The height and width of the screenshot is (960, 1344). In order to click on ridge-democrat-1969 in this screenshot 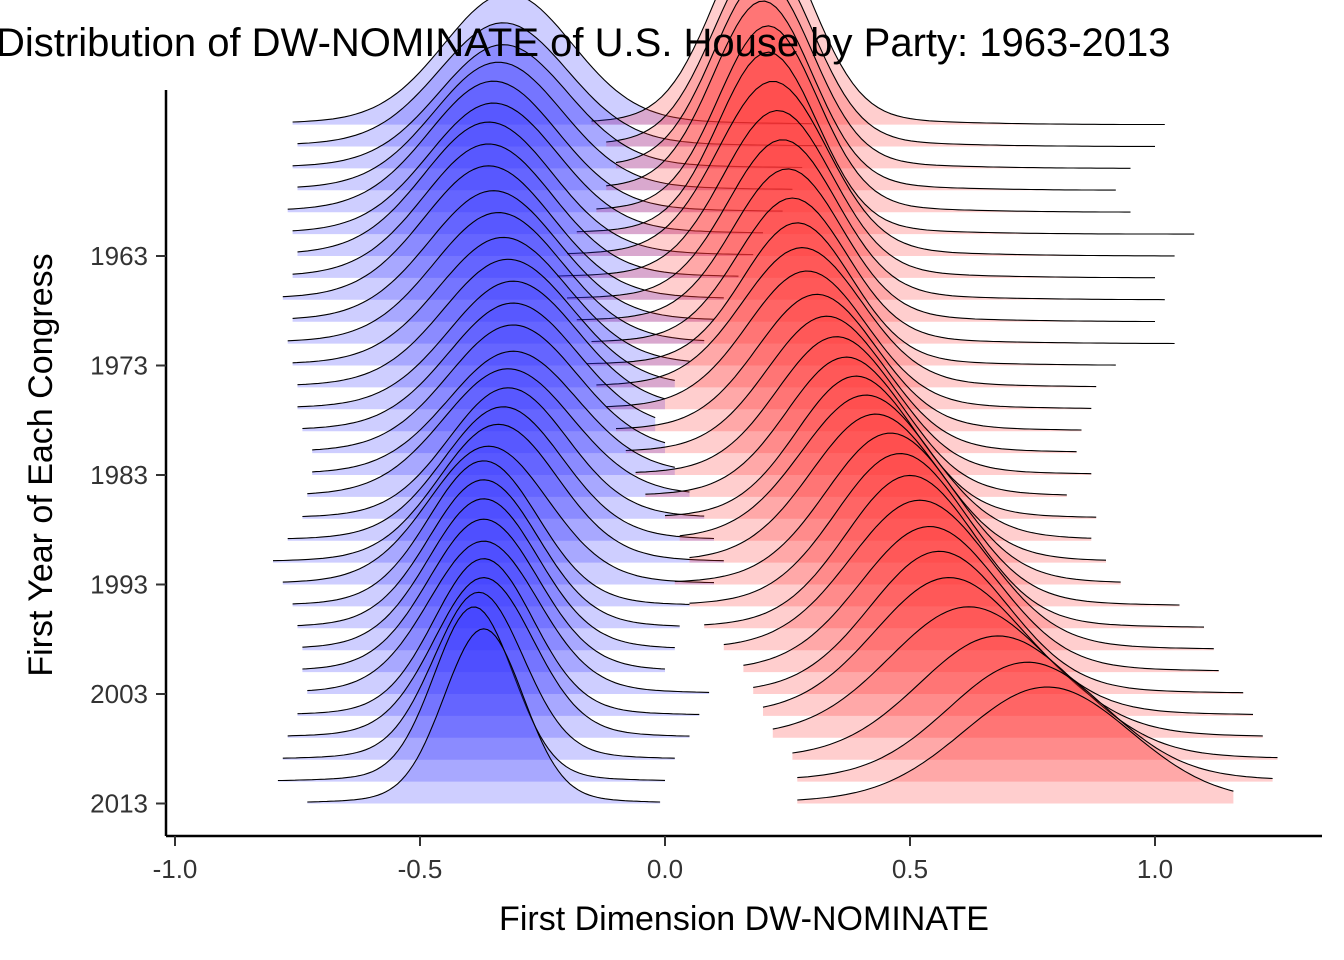, I will do `click(503, 256)`.